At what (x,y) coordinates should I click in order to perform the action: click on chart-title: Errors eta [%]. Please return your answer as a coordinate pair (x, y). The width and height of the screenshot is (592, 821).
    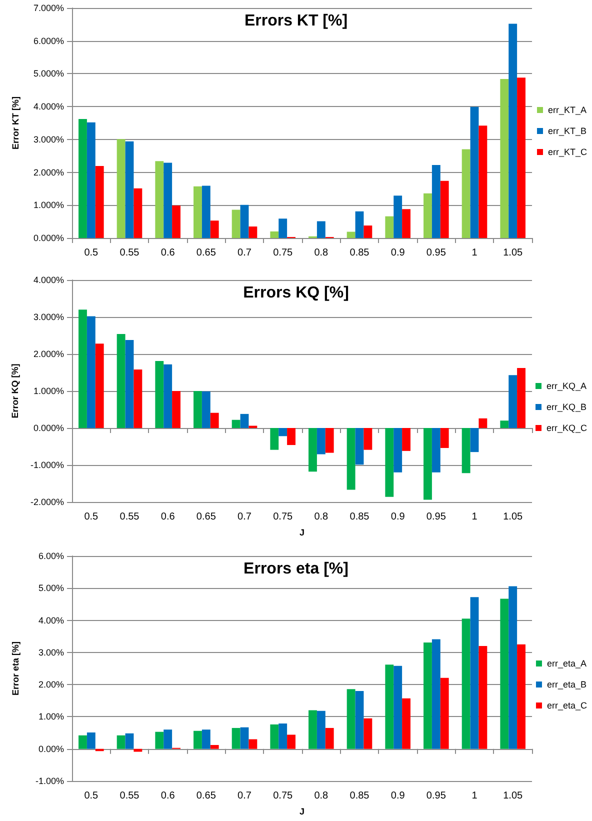
    Looking at the image, I should click on (296, 569).